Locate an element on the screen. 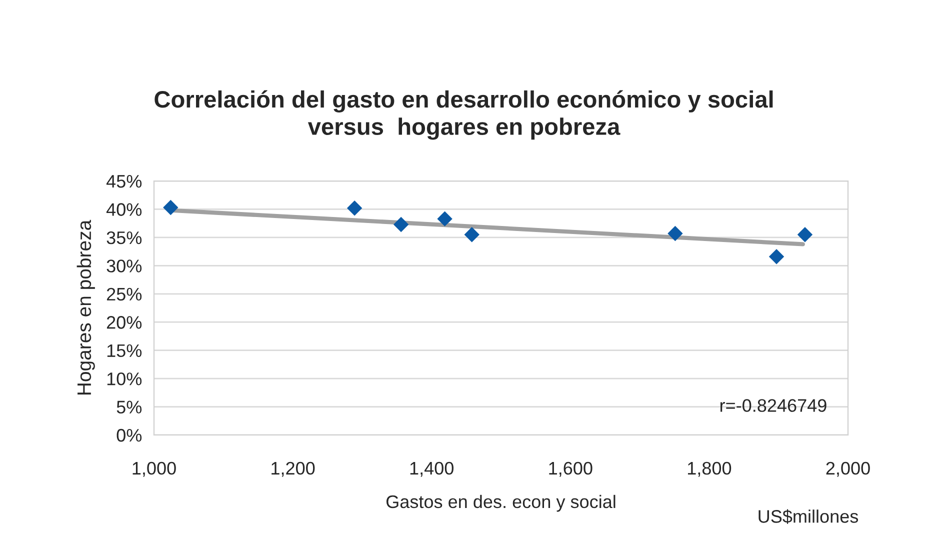 This screenshot has width=928, height=548. chart-title: Correlación del gasto en desarrollo económico y social versus hogares en pobreza is located at coordinates (463, 115).